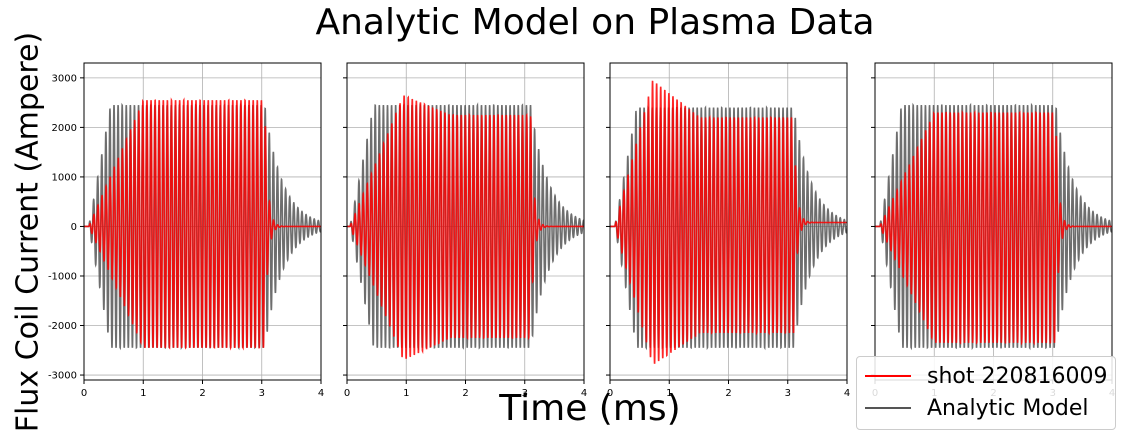 The width and height of the screenshot is (1126, 437). I want to click on y-tick-label: 2000, so click(64, 128).